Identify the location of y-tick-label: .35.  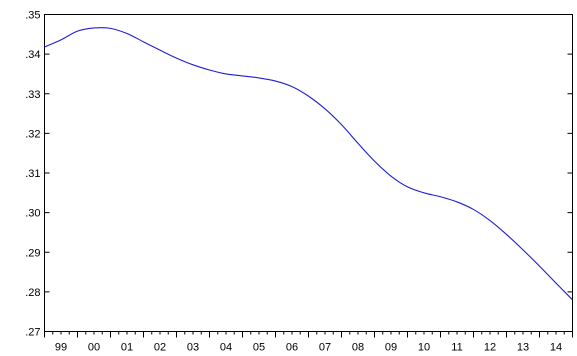
(32, 16).